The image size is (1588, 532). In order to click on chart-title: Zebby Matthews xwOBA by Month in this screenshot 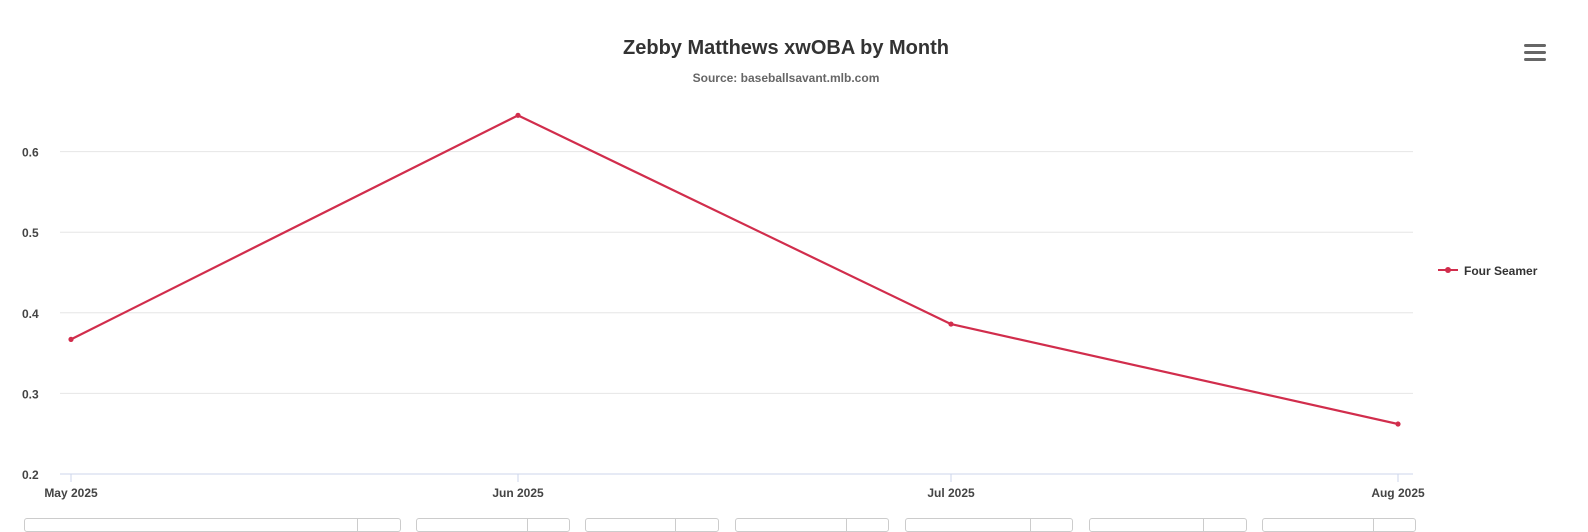, I will do `click(786, 48)`.